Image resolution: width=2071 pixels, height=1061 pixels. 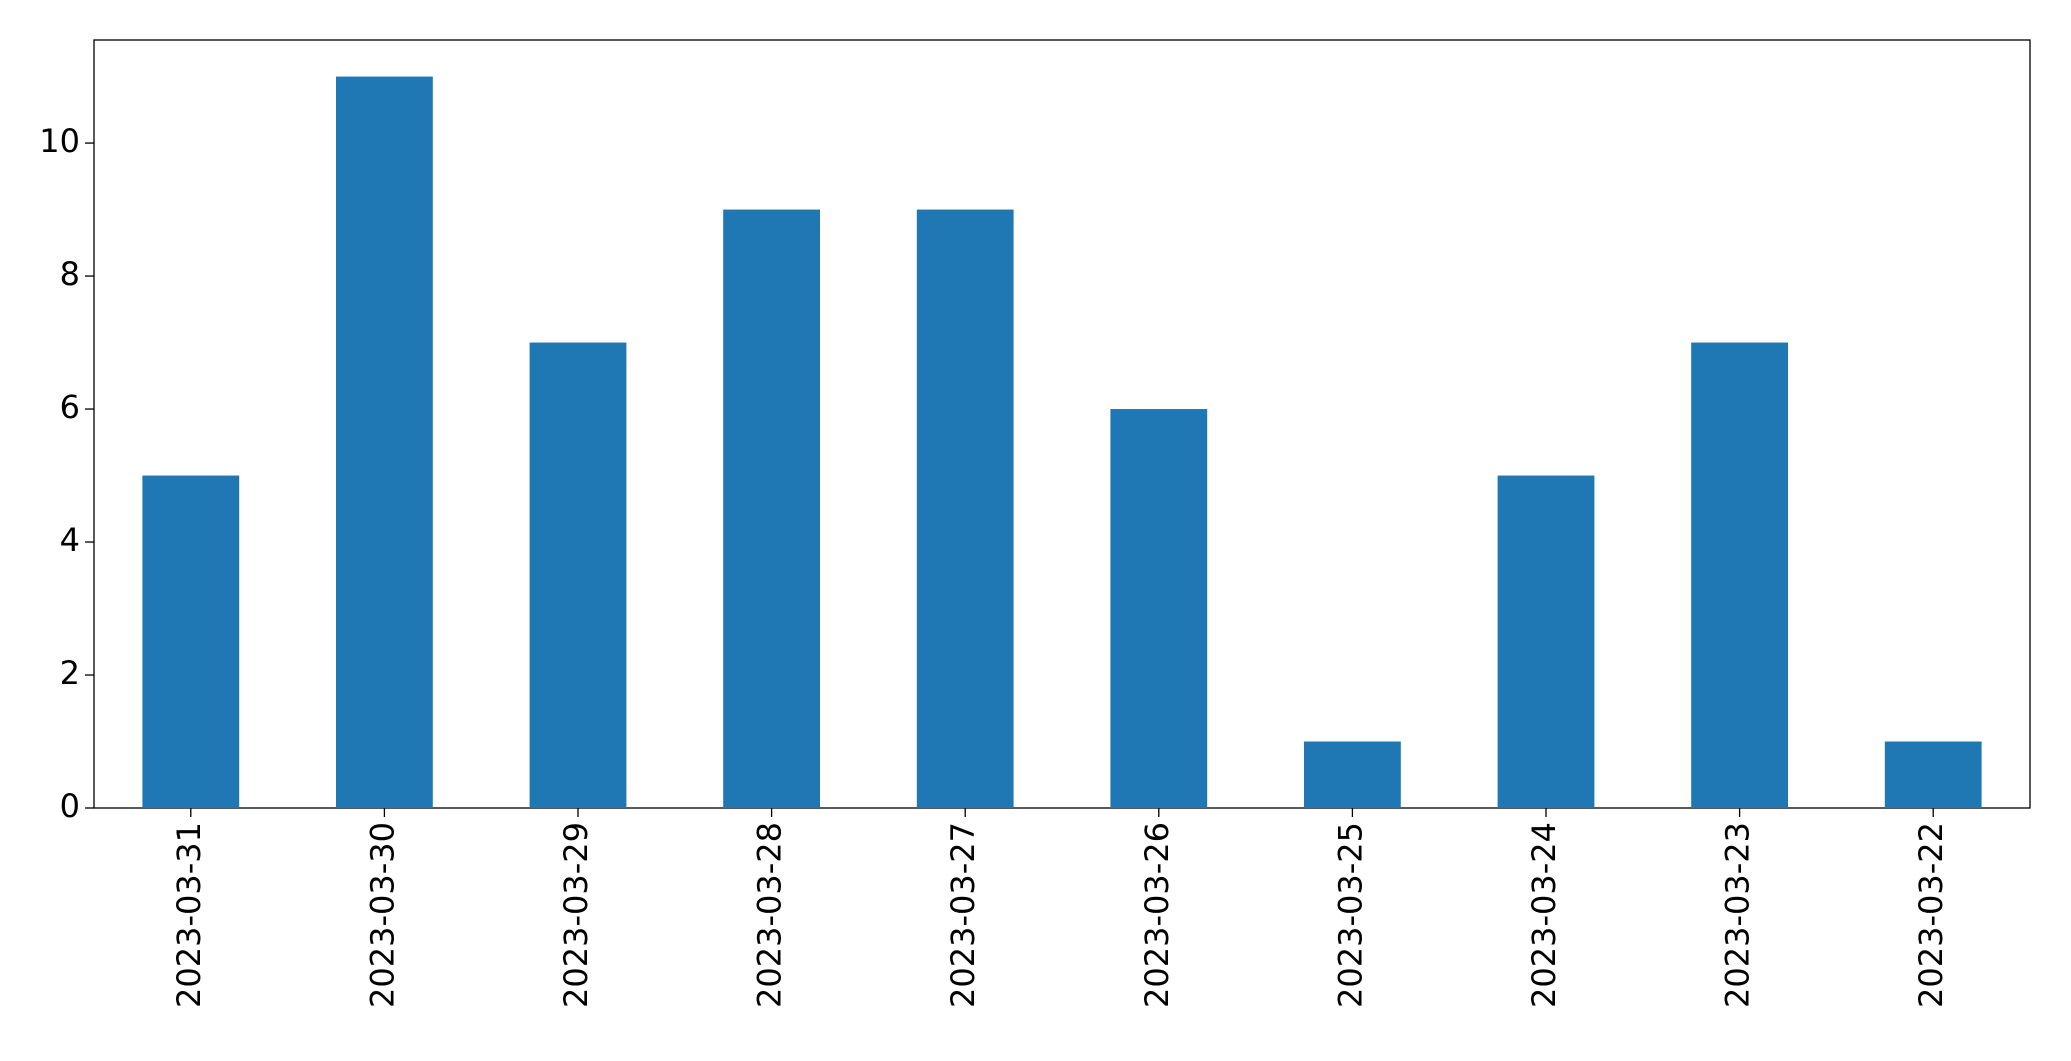 What do you see at coordinates (189, 915) in the screenshot?
I see `x-tick-label: 2023-03-31` at bounding box center [189, 915].